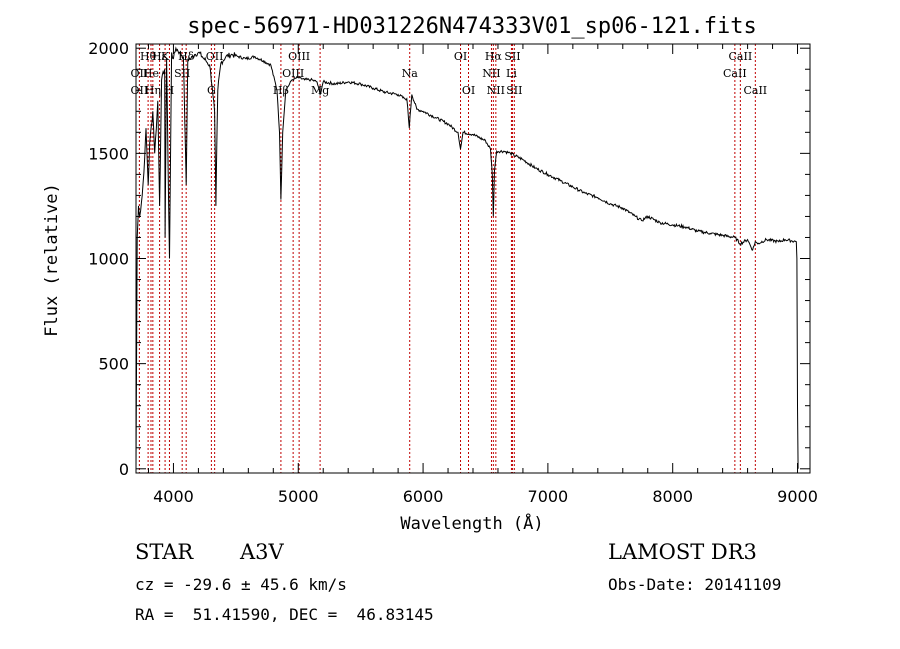 Image resolution: width=900 pixels, height=649 pixels. What do you see at coordinates (298, 496) in the screenshot?
I see `x-tick-label: 5000` at bounding box center [298, 496].